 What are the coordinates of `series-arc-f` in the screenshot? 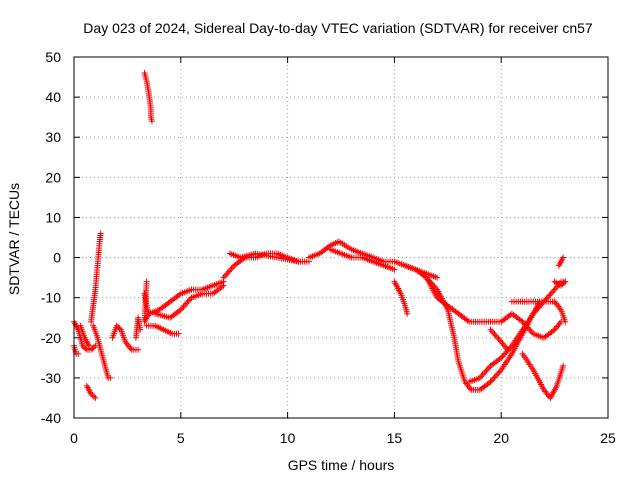 It's located at (102, 351).